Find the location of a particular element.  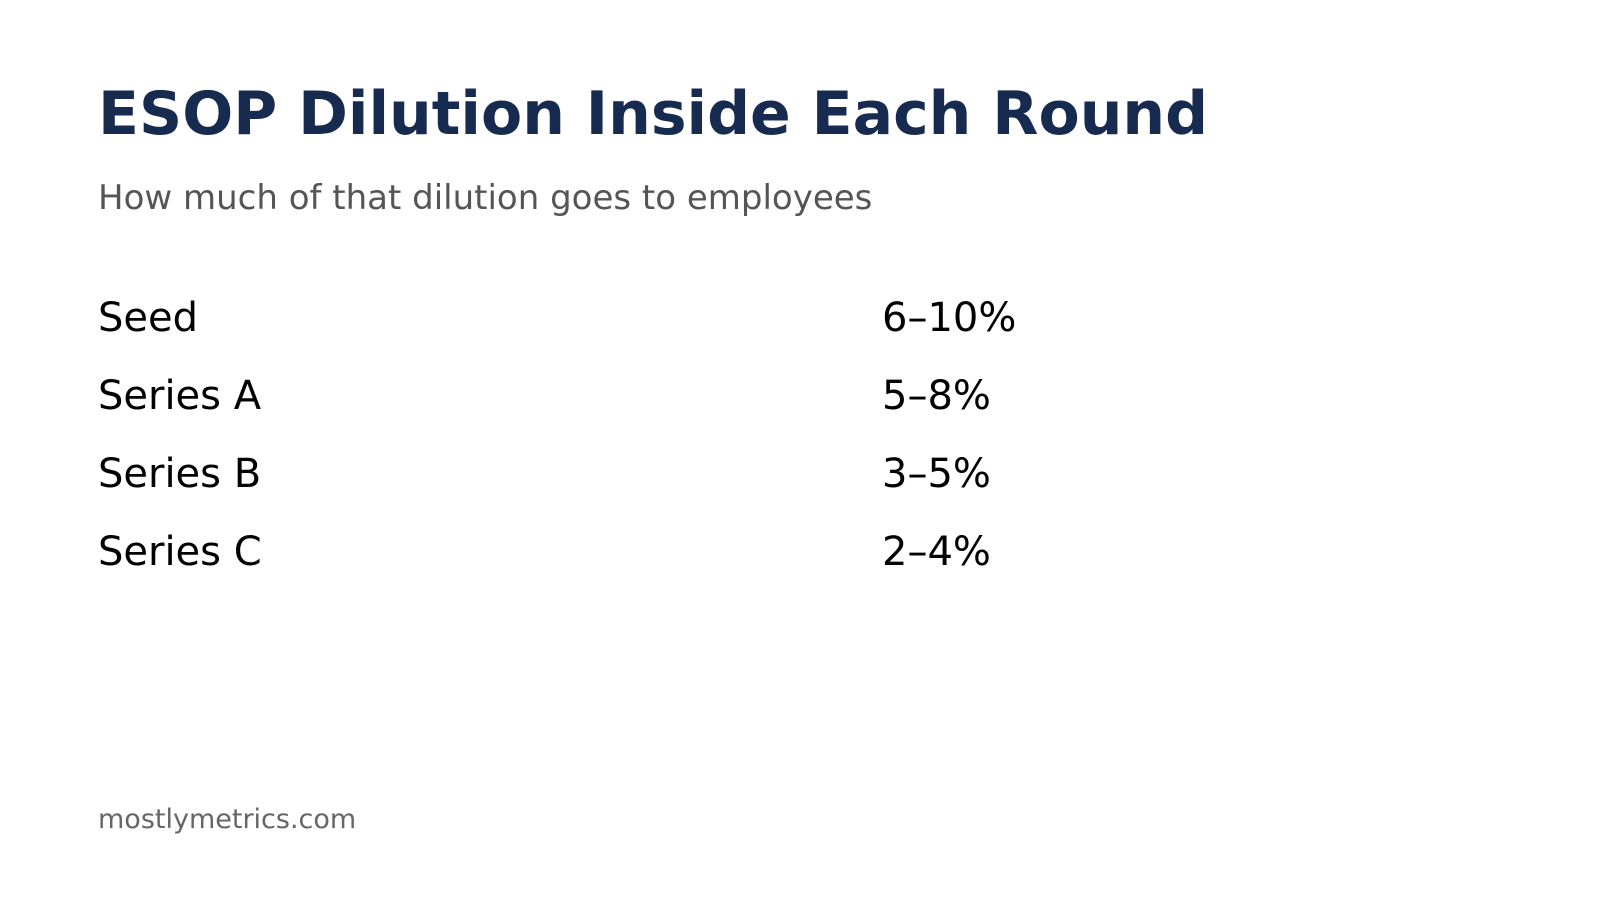

table-row: Series B 3–5% is located at coordinates (698, 474).